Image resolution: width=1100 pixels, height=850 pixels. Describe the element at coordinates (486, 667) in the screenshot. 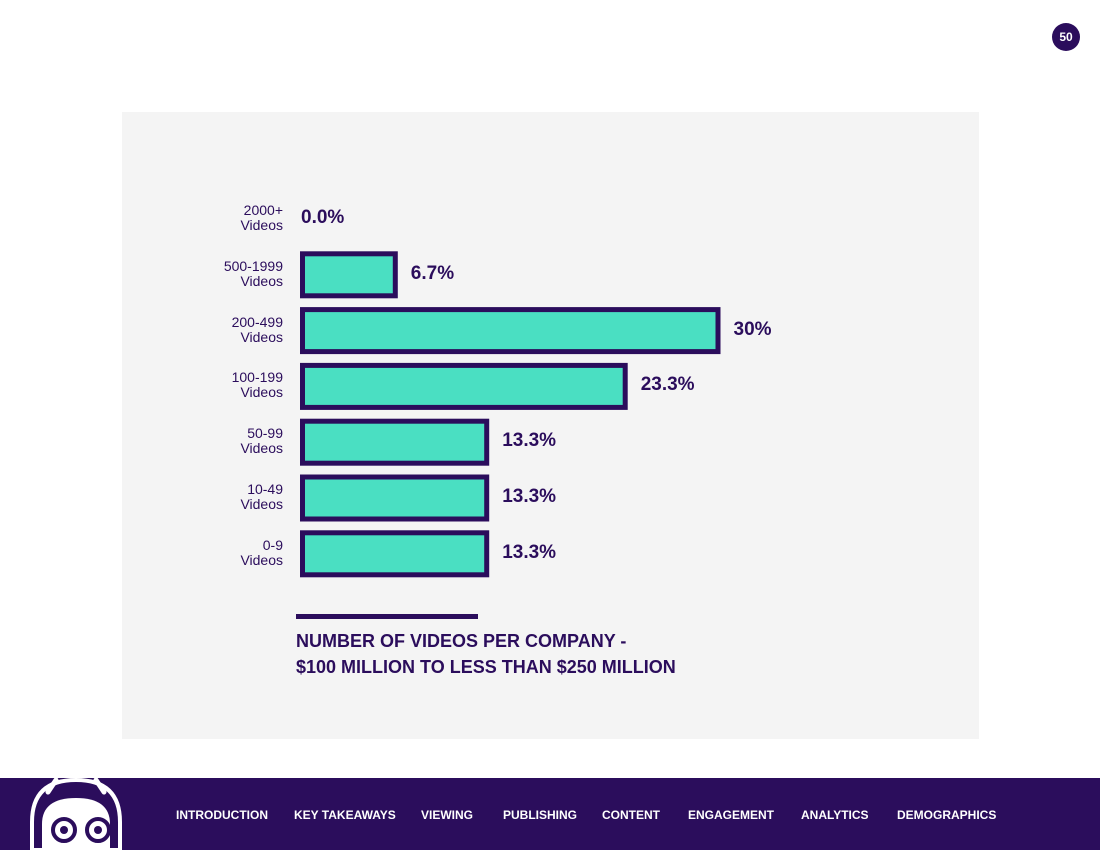

I see `chart-title-line-2: $100 MILLION TO LESS THAN $250 MILLION` at that location.